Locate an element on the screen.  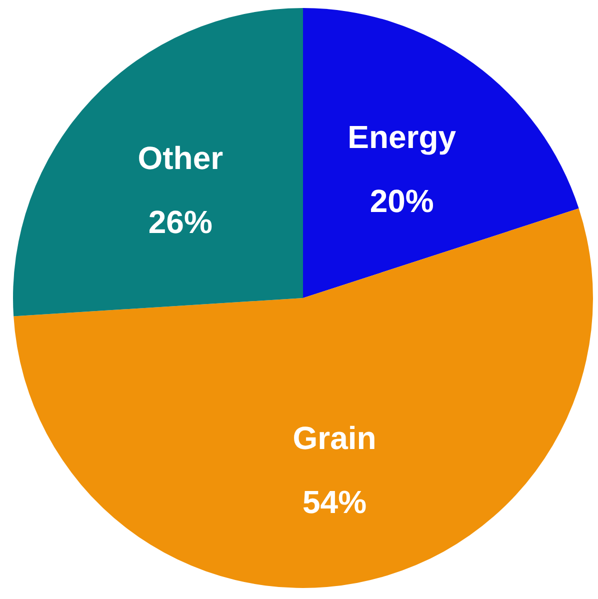
data-label: 26% is located at coordinates (180, 222).